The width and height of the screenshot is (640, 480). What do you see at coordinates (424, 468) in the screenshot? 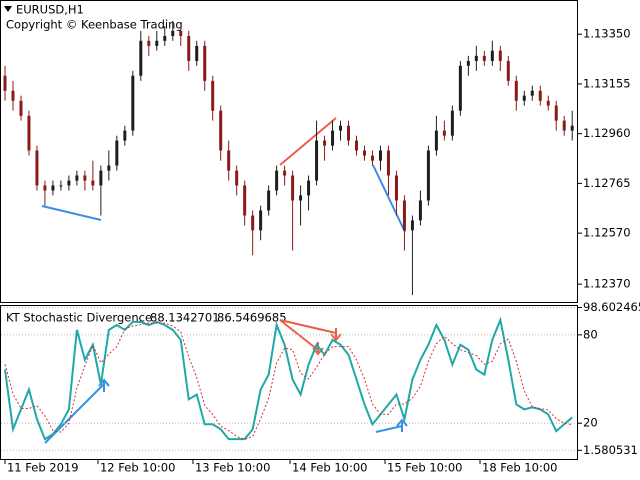
I see `x-tick-label: 15 Feb 10:00` at bounding box center [424, 468].